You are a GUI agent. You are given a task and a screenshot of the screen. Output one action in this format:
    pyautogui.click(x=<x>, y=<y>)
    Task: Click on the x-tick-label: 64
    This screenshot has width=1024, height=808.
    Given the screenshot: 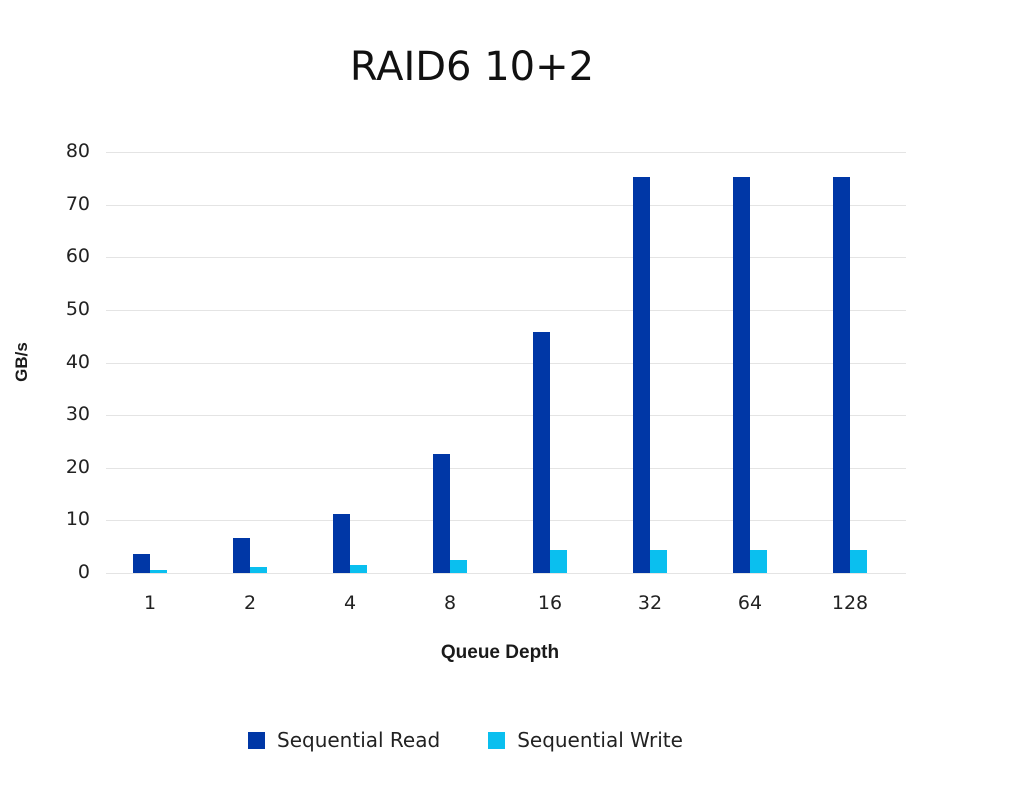 What is the action you would take?
    pyautogui.click(x=750, y=603)
    